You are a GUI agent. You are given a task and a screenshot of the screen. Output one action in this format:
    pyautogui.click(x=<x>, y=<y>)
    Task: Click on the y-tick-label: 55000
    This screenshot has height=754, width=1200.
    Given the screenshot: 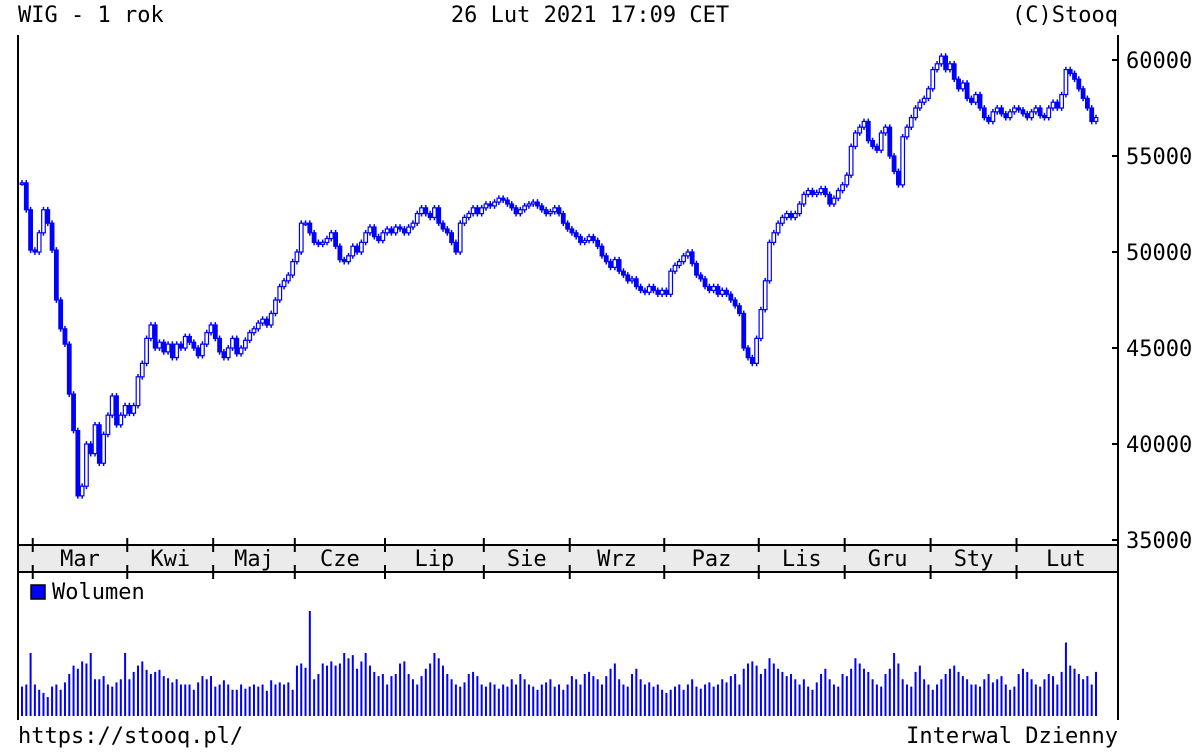 What is the action you would take?
    pyautogui.click(x=1159, y=157)
    